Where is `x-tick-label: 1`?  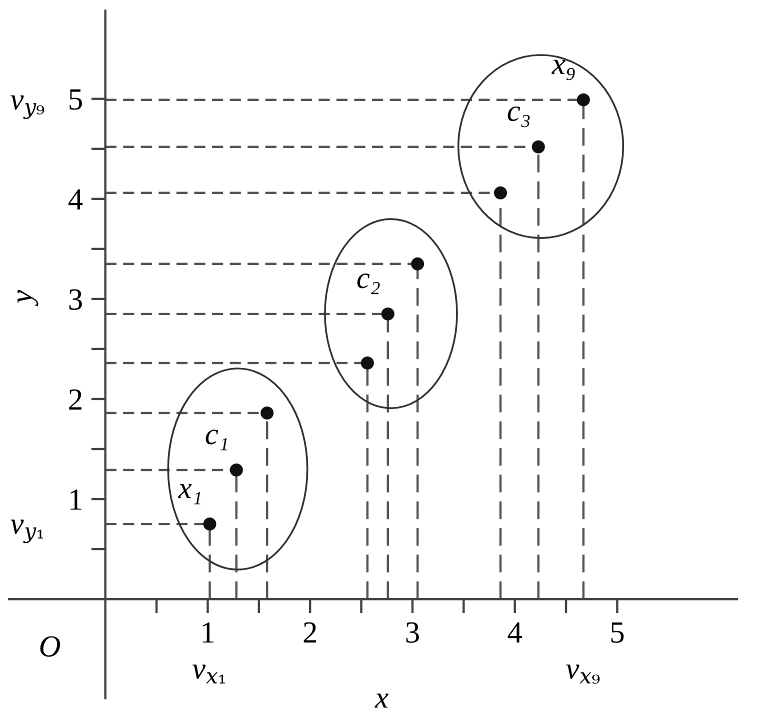 x-tick-label: 1 is located at coordinates (208, 632).